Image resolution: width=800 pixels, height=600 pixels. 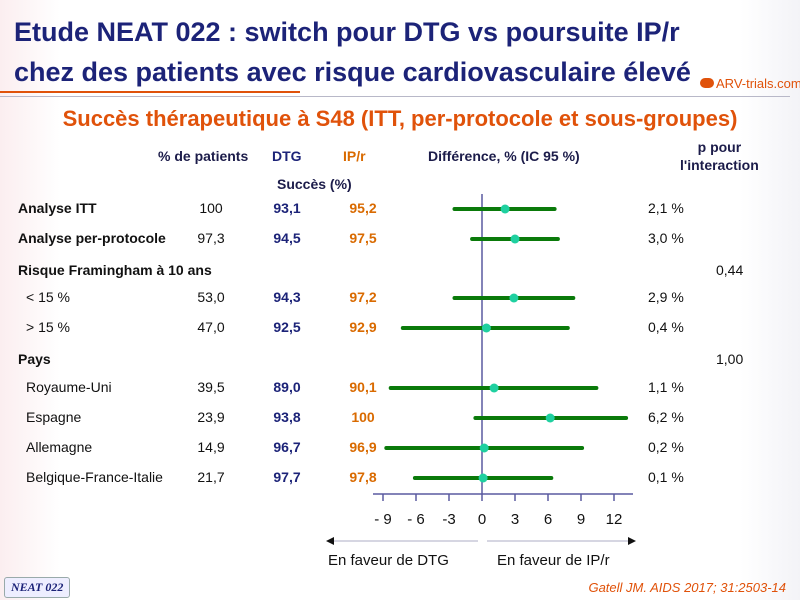 I want to click on row-dtg: 96,7, so click(x=287, y=447).